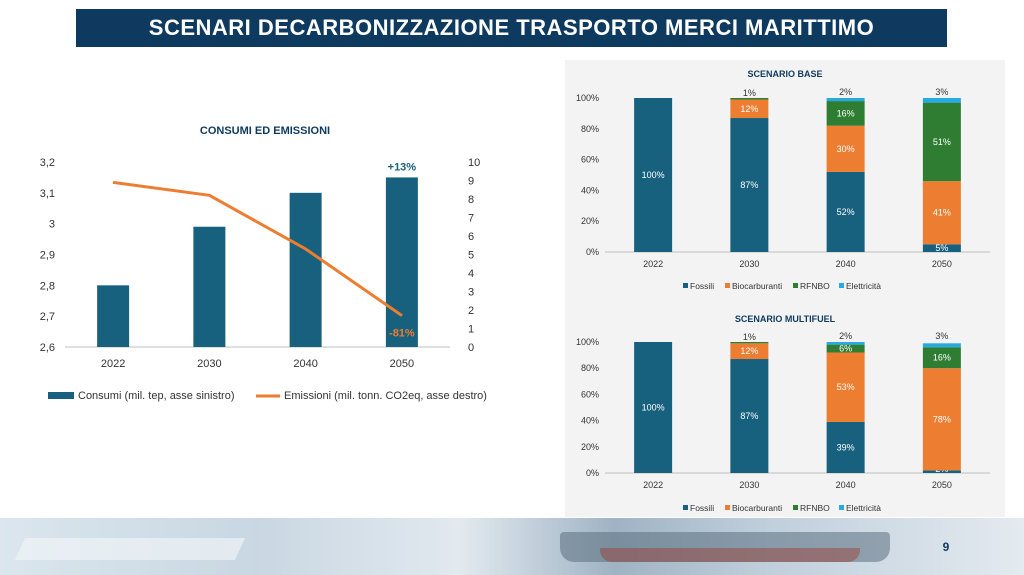 This screenshot has width=1024, height=575. I want to click on y-right-tick-label: 7, so click(471, 219).